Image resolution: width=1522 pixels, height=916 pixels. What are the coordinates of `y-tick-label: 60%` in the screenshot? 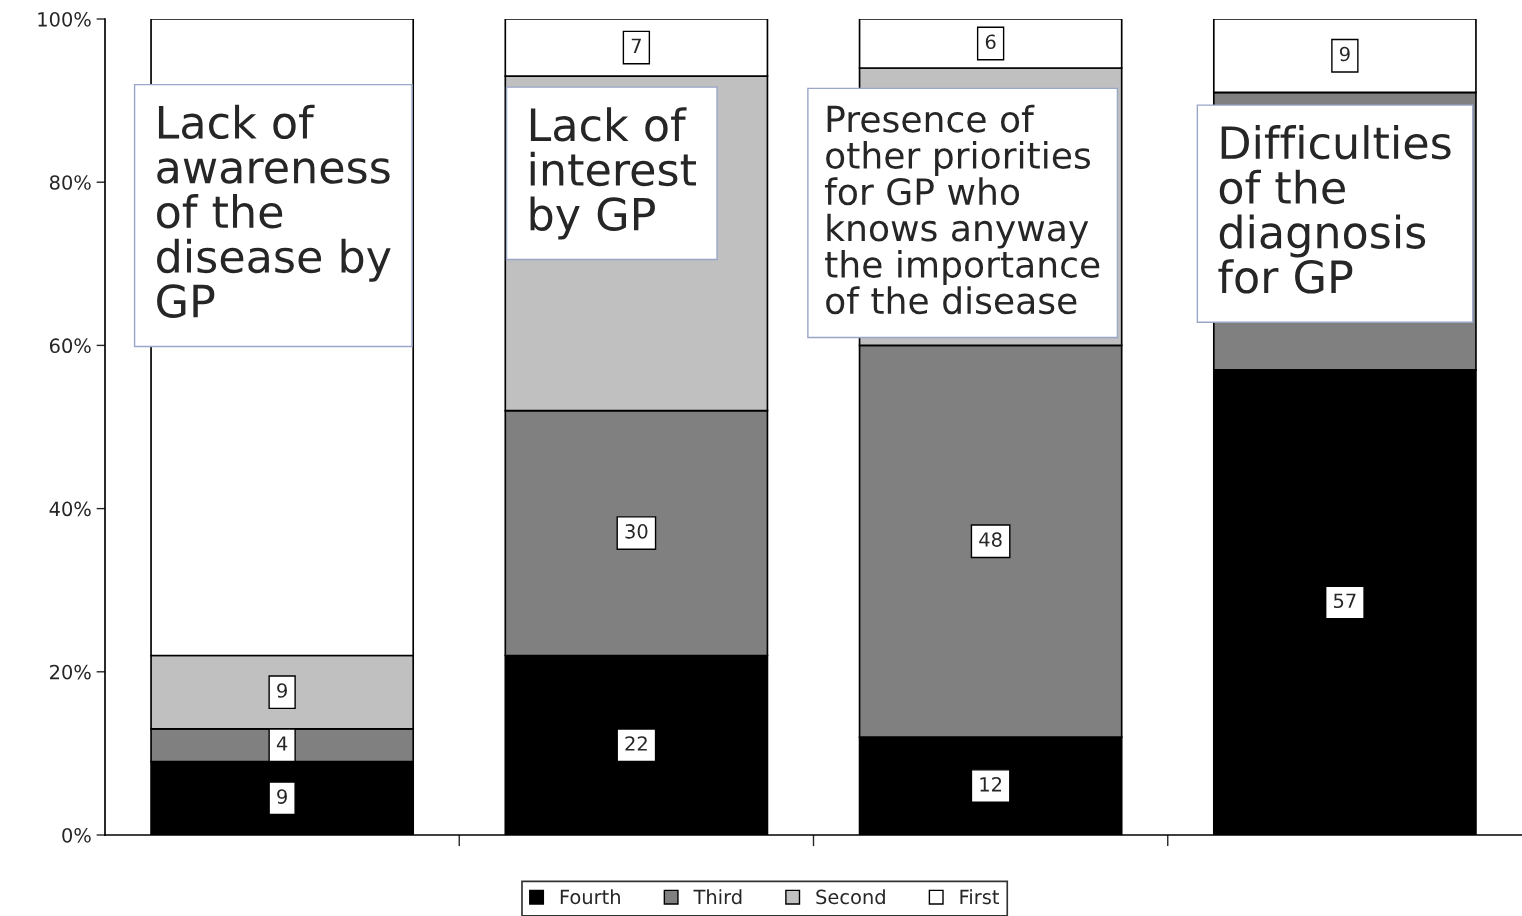 It's located at (70, 346).